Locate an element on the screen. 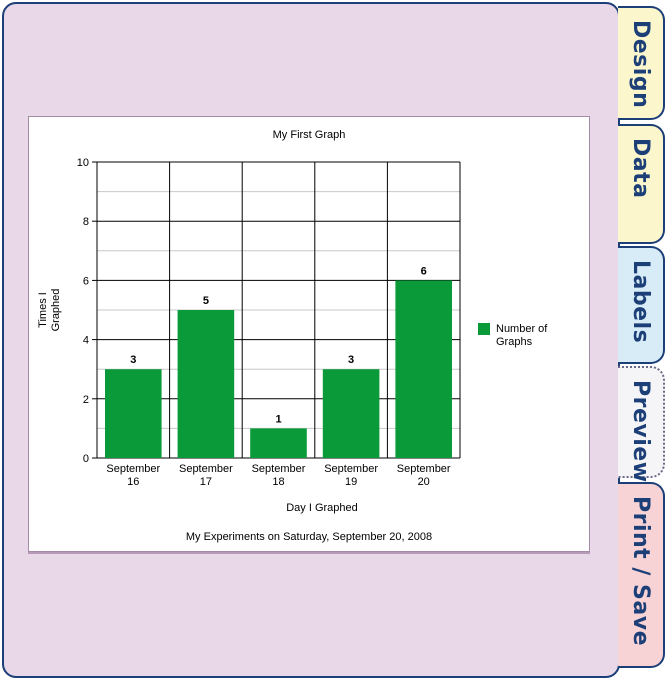 This screenshot has width=669, height=685. x-tick-label: 19 is located at coordinates (351, 482).